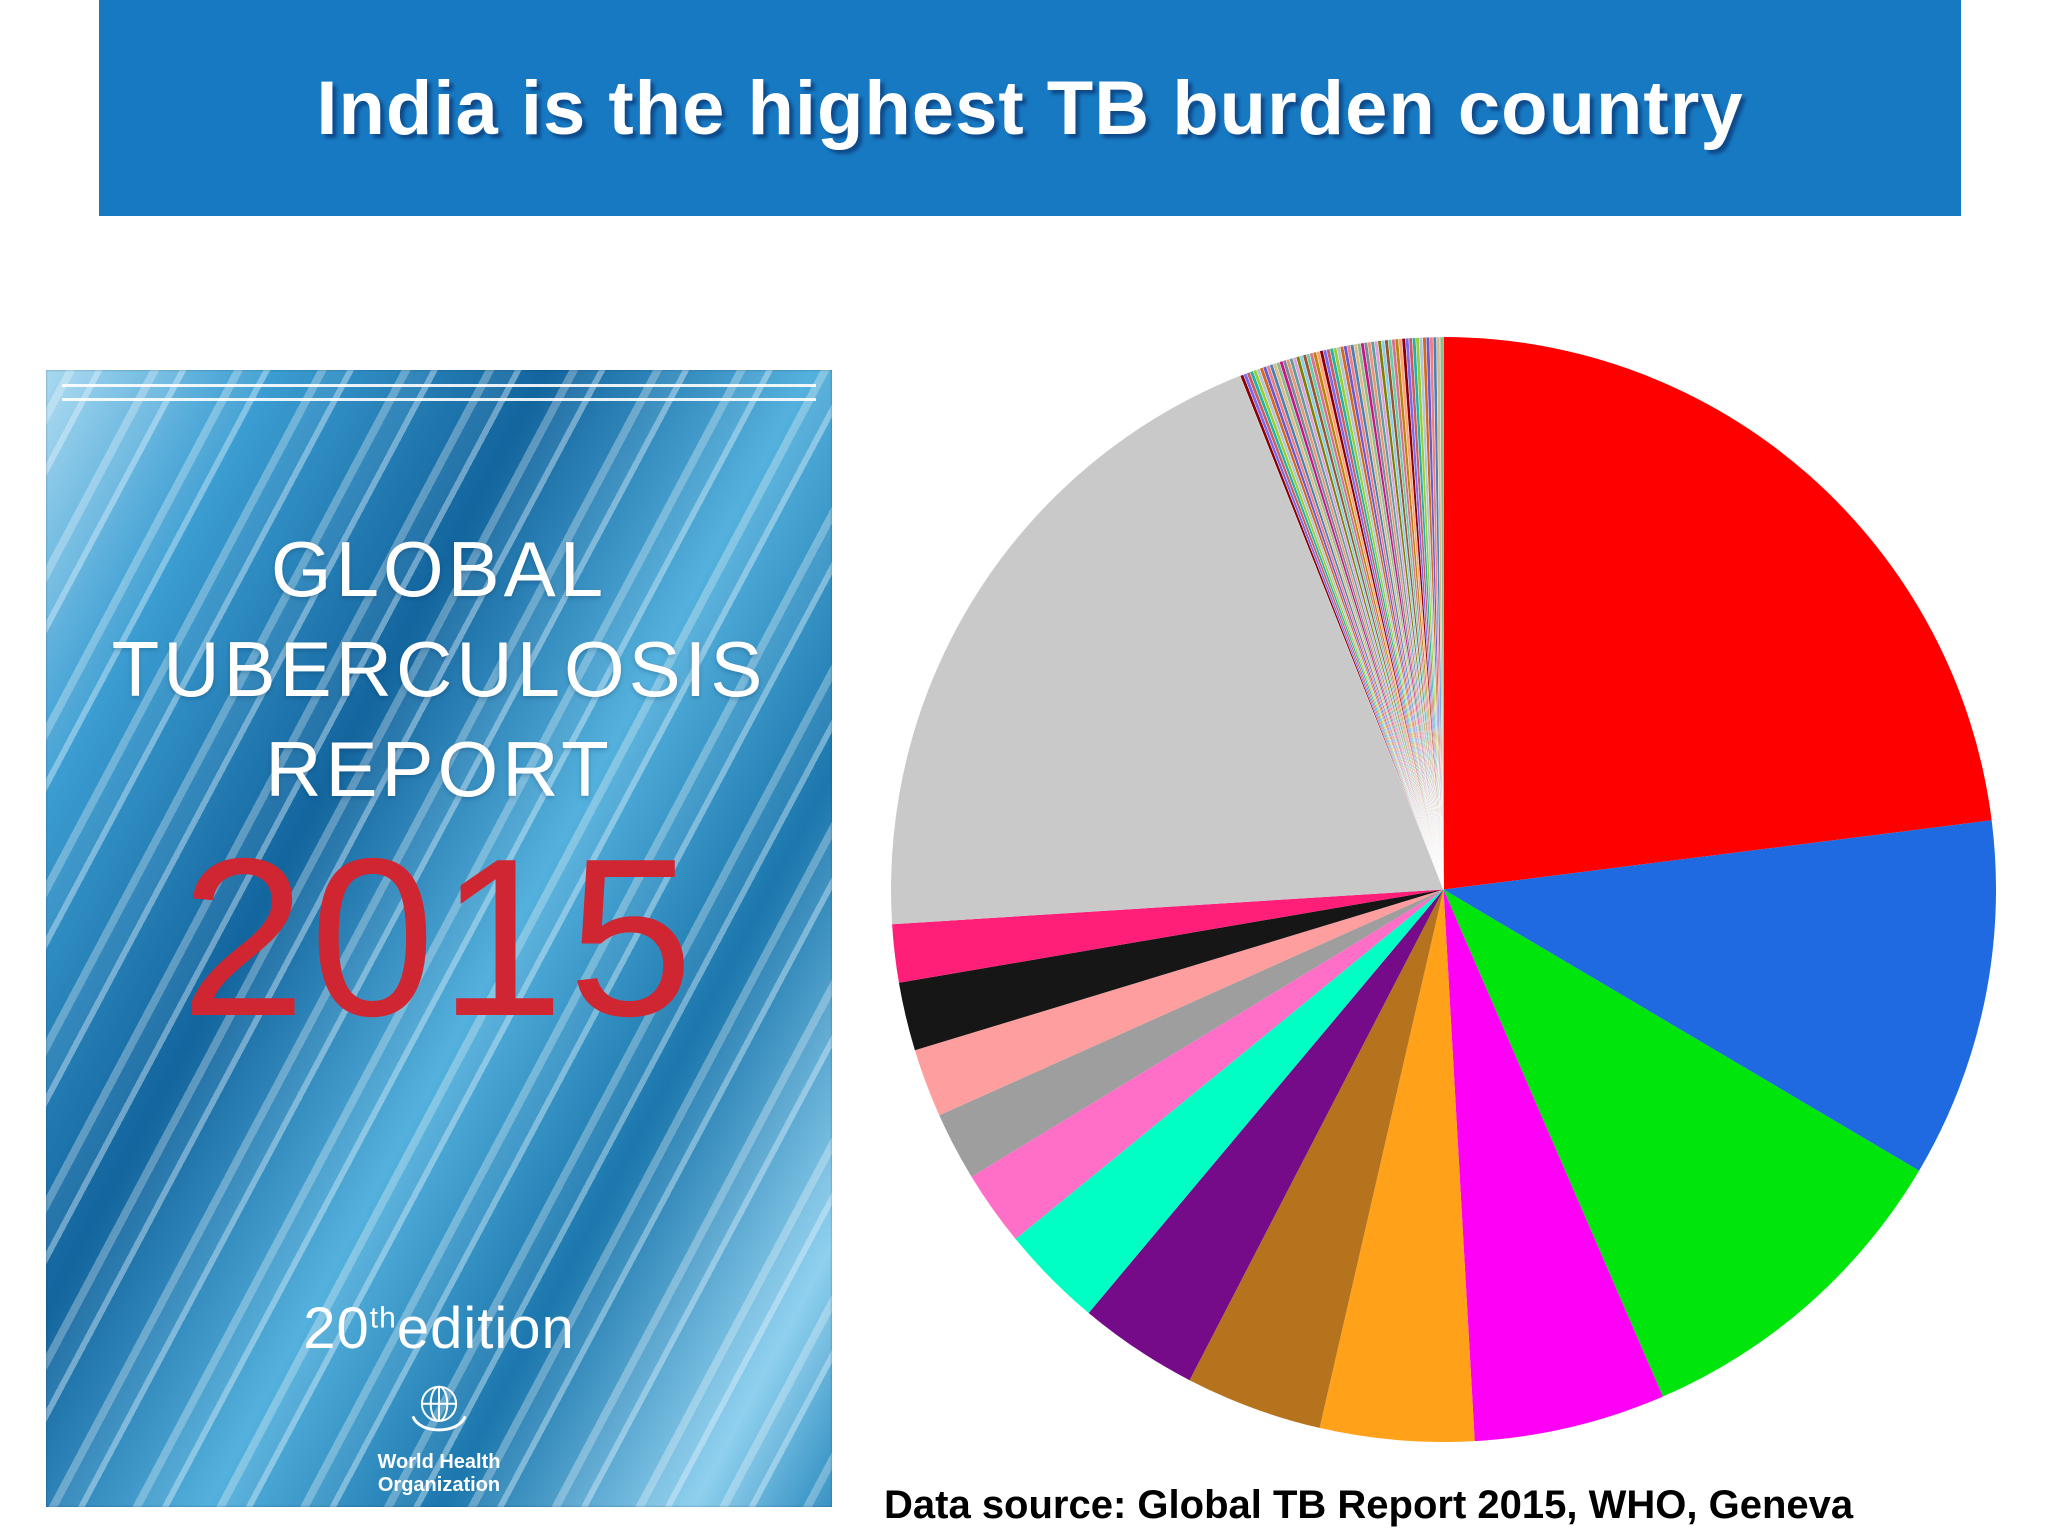 The height and width of the screenshot is (1536, 2048). I want to click on who-logo-icon, so click(439, 1408).